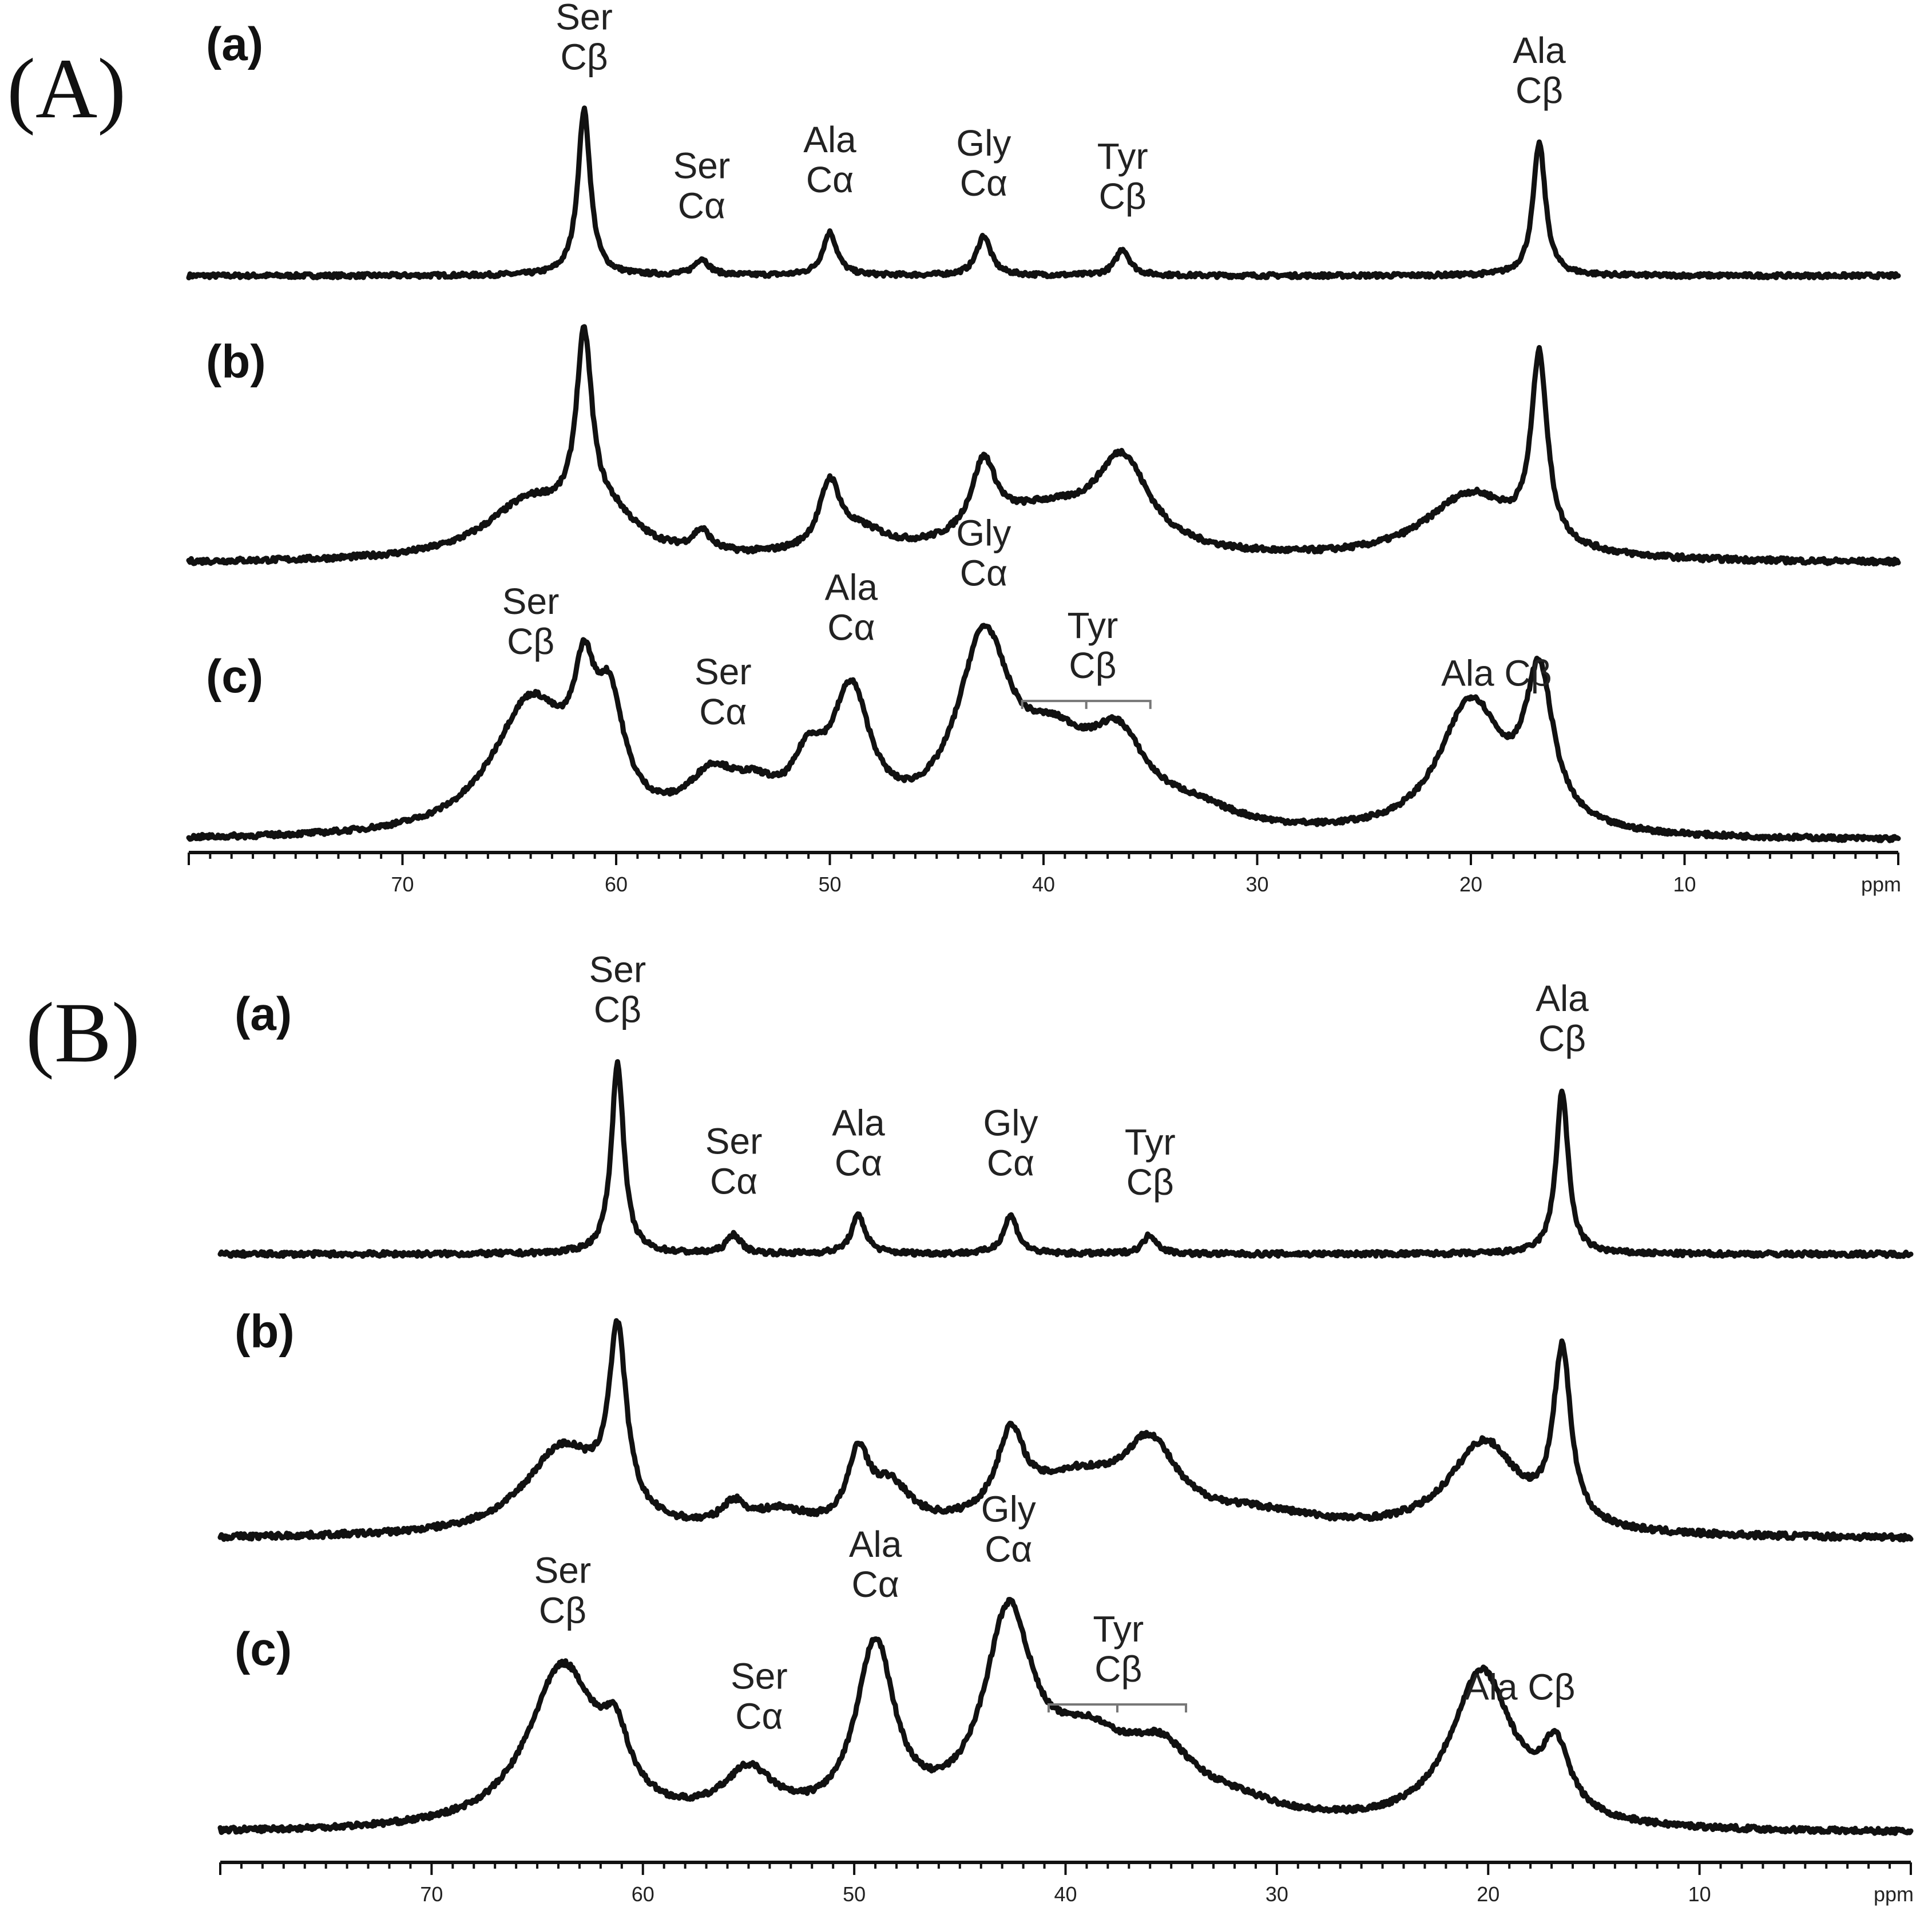 The height and width of the screenshot is (1907, 1932). What do you see at coordinates (83, 1032) in the screenshot?
I see `panel-b-label: (B)` at bounding box center [83, 1032].